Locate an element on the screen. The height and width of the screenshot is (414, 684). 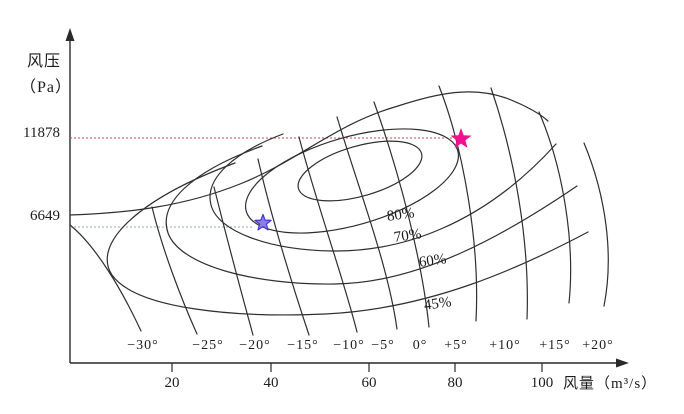
y-axis-arrow-icon is located at coordinates (70, 34).